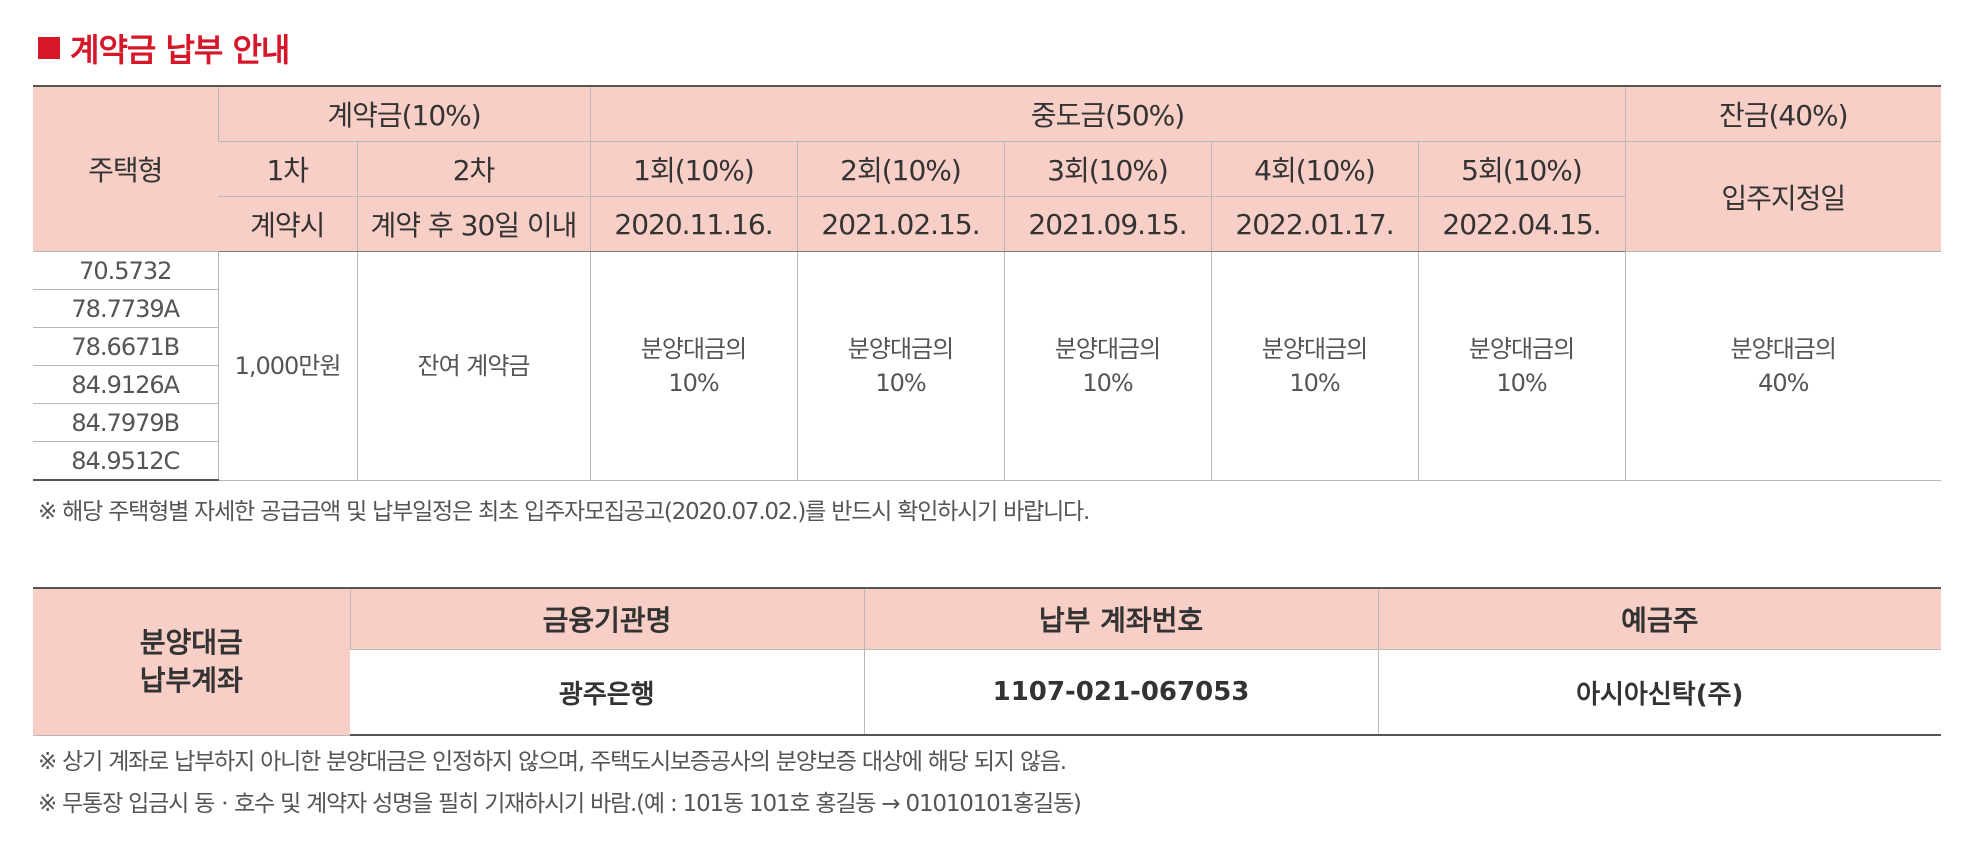  I want to click on housing-type: 78.6671B, so click(125, 346).